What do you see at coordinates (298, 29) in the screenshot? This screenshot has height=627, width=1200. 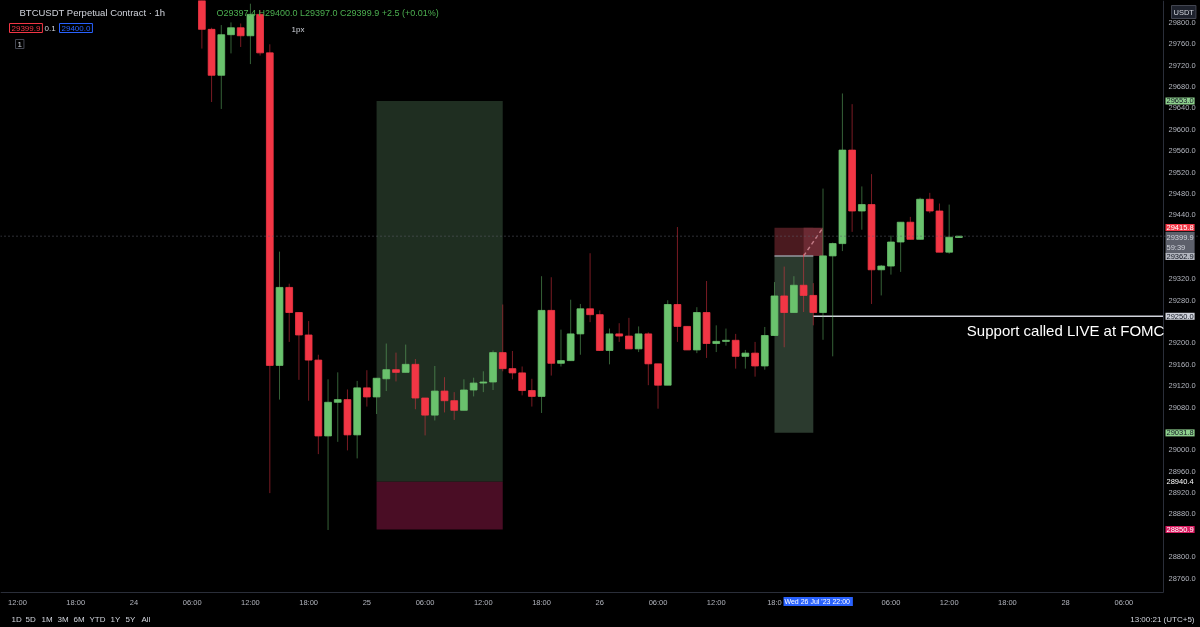 I see `annotation: 1px` at bounding box center [298, 29].